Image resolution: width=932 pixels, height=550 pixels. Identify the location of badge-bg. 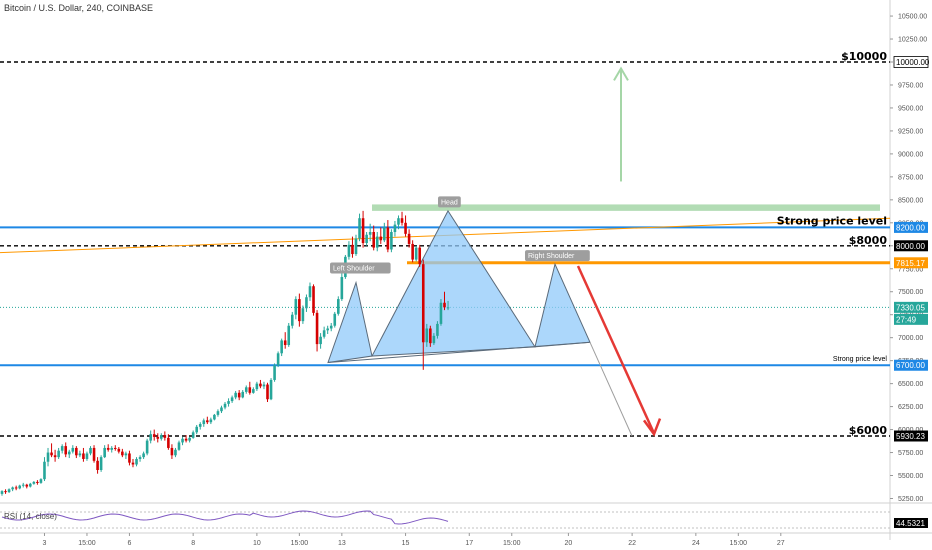
(449, 202).